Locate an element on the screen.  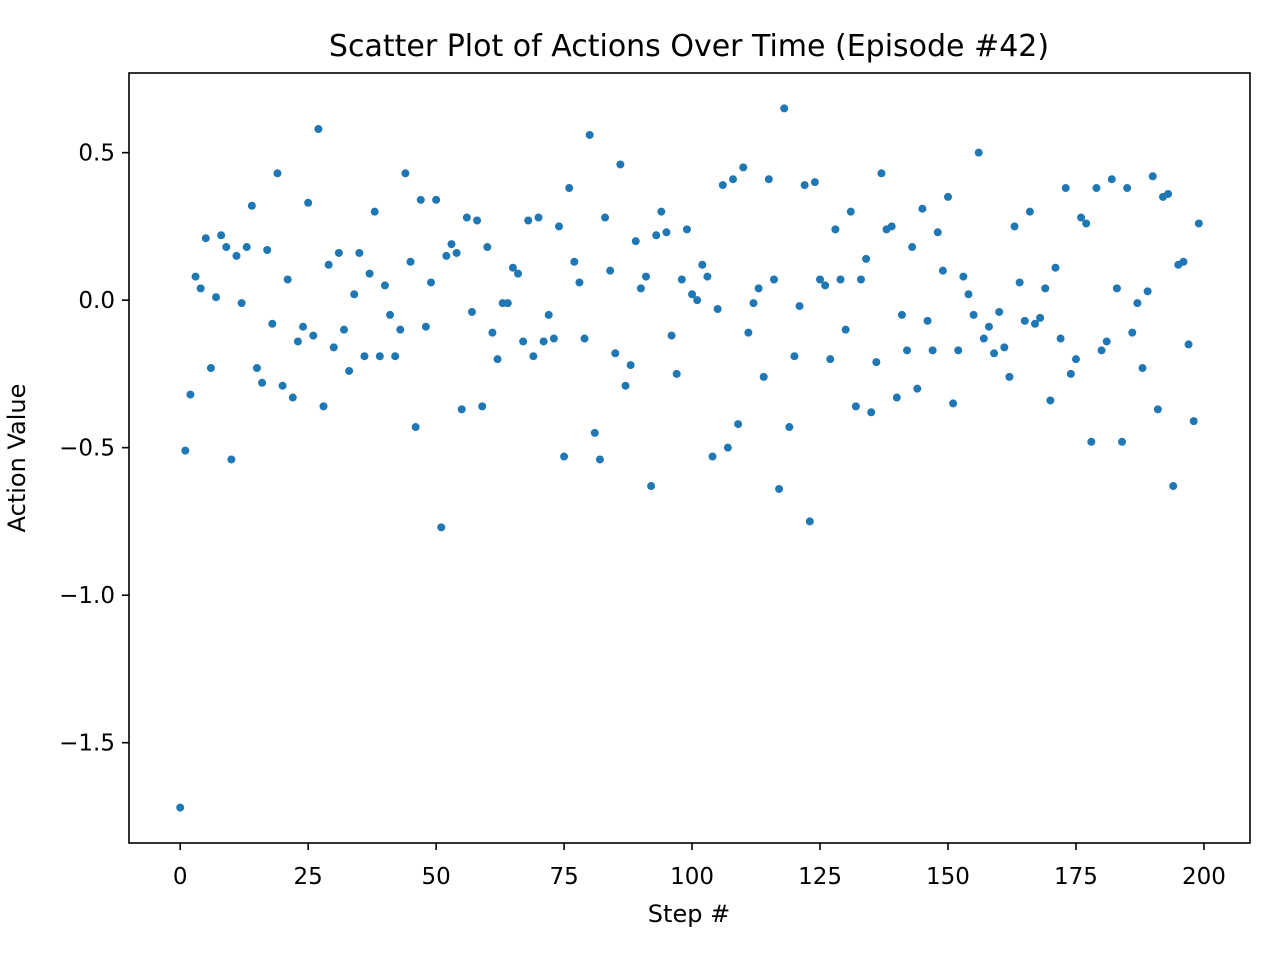
x-axis-label: Step # is located at coordinates (689, 914).